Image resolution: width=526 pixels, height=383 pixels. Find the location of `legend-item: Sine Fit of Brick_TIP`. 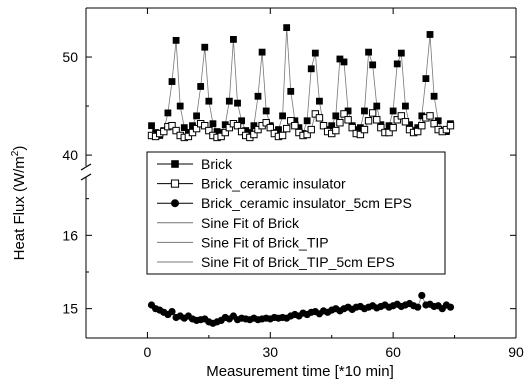

legend-item: Sine Fit of Brick_TIP is located at coordinates (243, 242).